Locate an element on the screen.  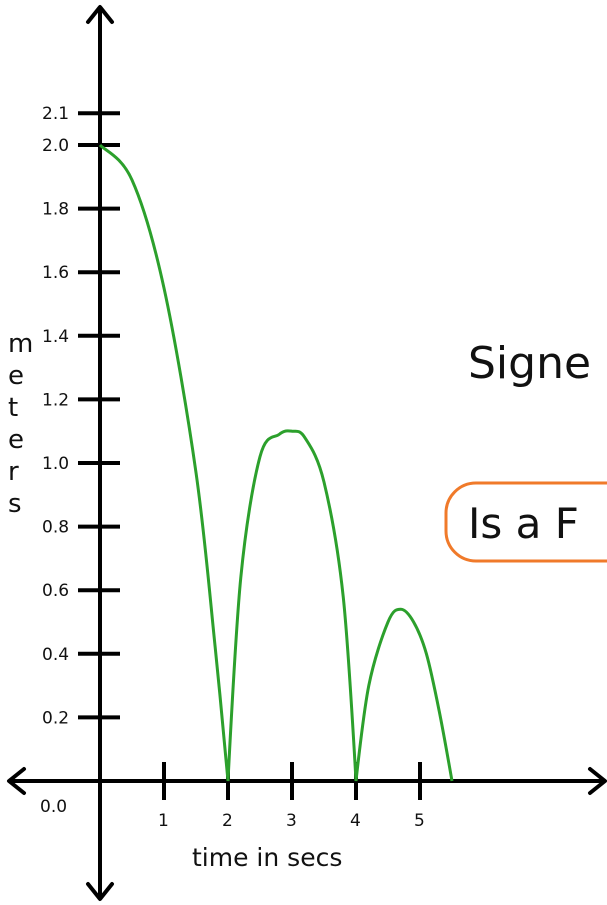
y-axis-label-letter: r is located at coordinates (13, 472).